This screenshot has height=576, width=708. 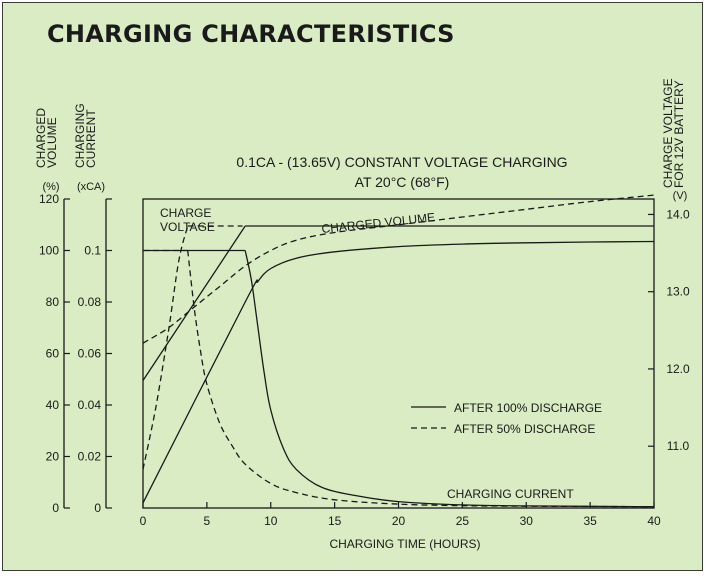 I want to click on voltage-axis-label-line1: CHARGE VOLTAGE, so click(x=668, y=133).